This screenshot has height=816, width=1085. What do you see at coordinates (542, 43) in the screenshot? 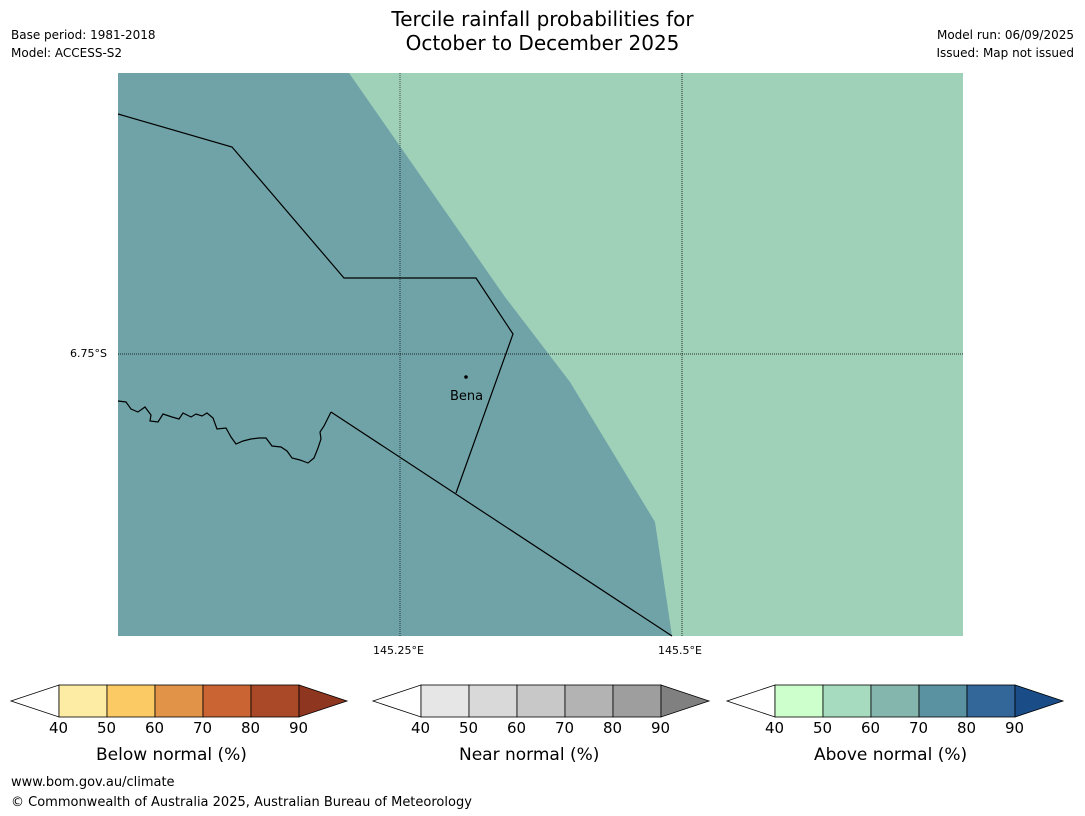
I see `title-line-2: October to December 2025` at bounding box center [542, 43].